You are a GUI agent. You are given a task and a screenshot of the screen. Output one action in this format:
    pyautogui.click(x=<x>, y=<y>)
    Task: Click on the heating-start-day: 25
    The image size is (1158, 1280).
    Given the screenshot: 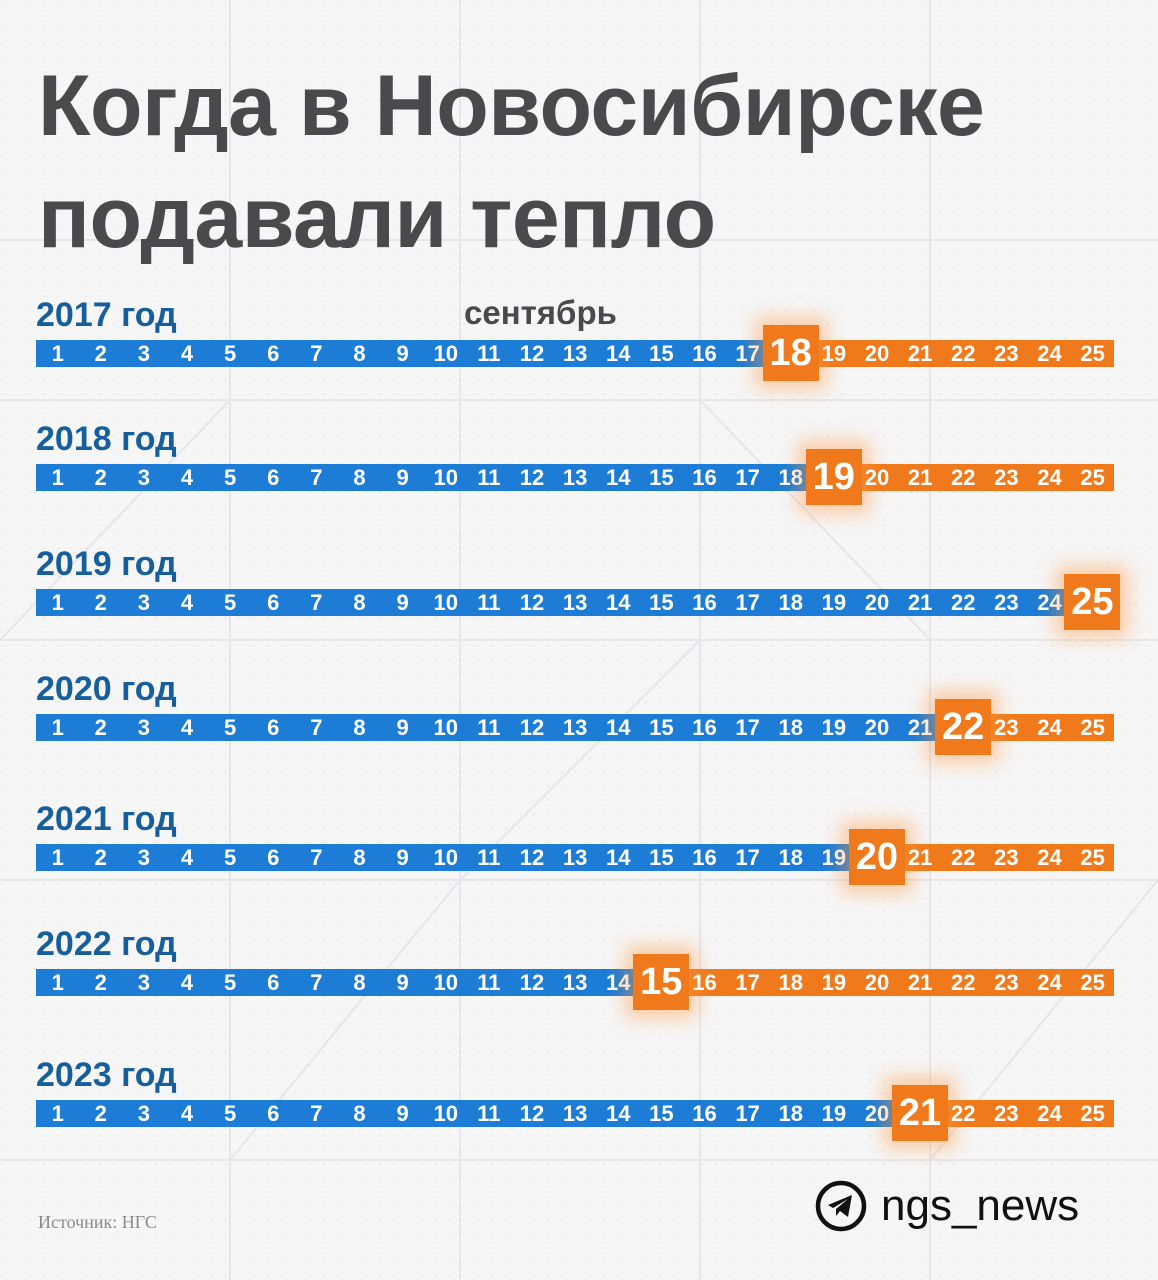 What is the action you would take?
    pyautogui.click(x=1092, y=602)
    